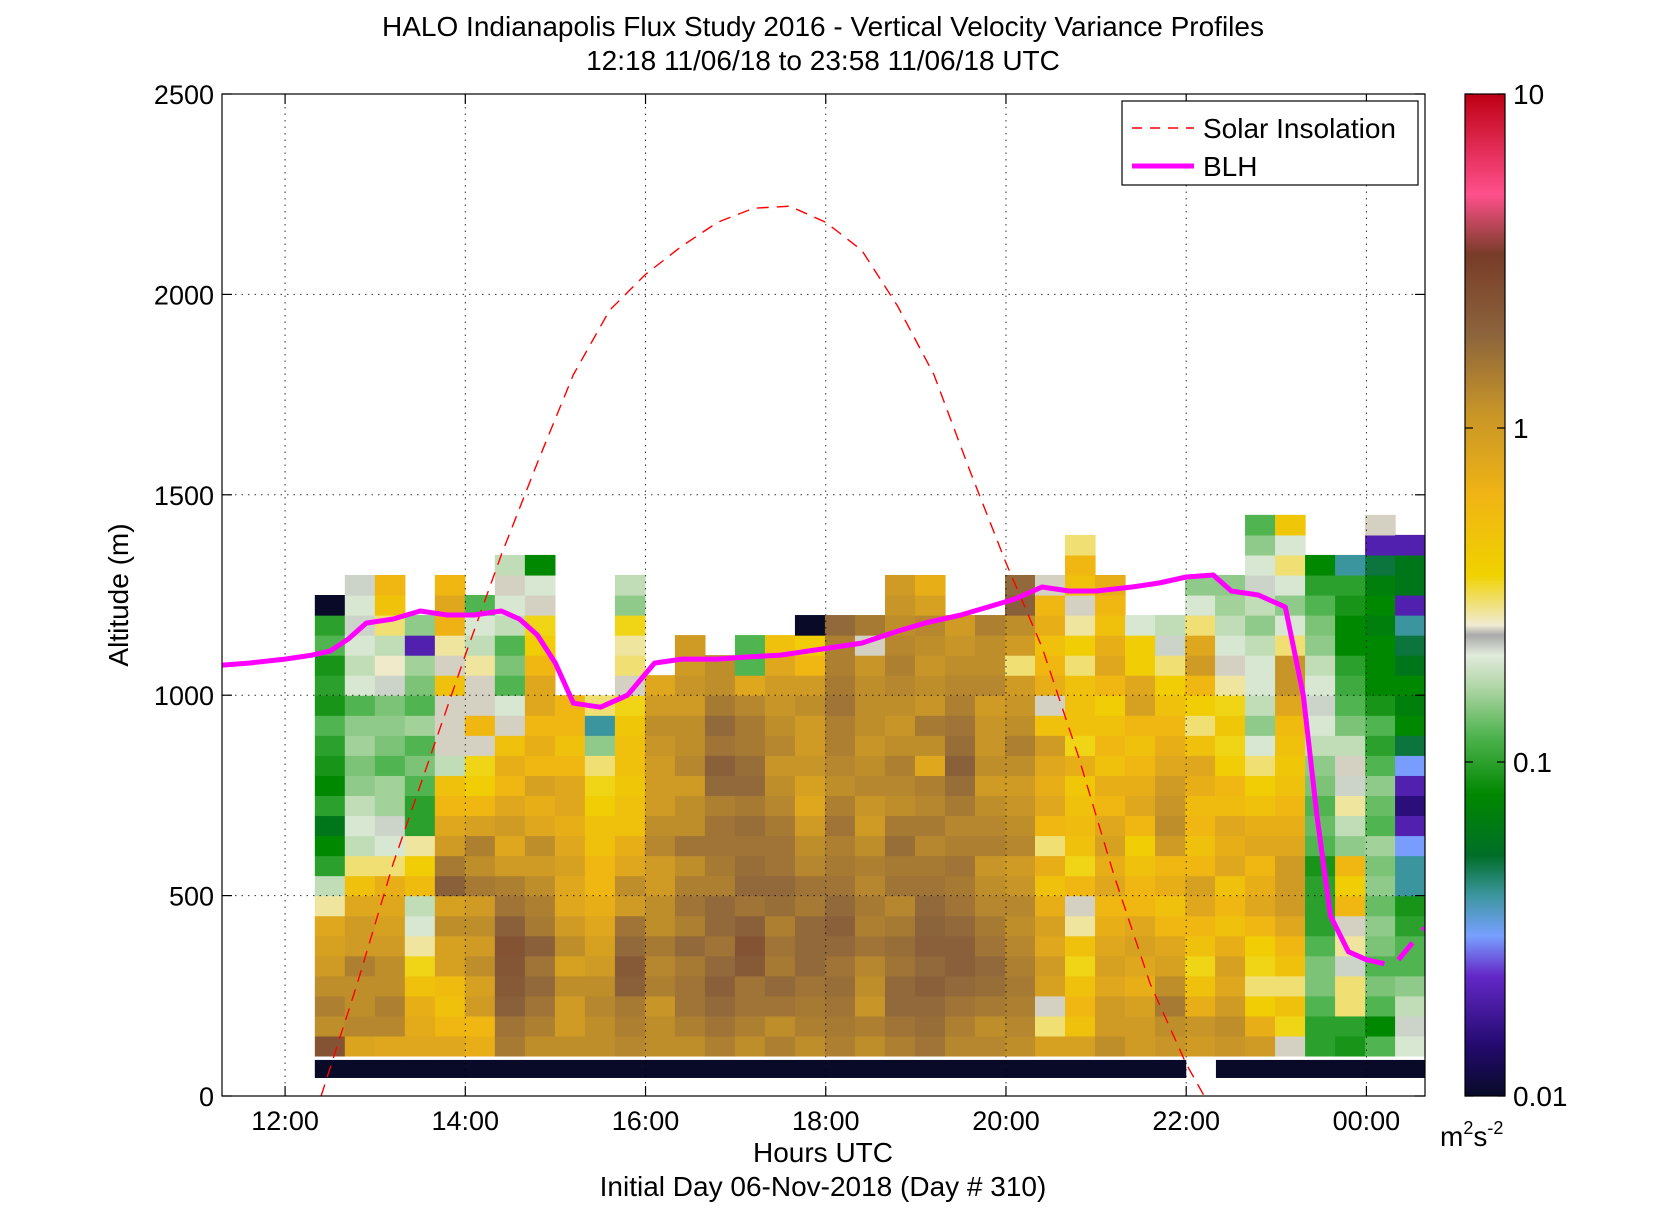  Describe the element at coordinates (1186, 1121) in the screenshot. I see `x-tick-label: 22:00` at that location.